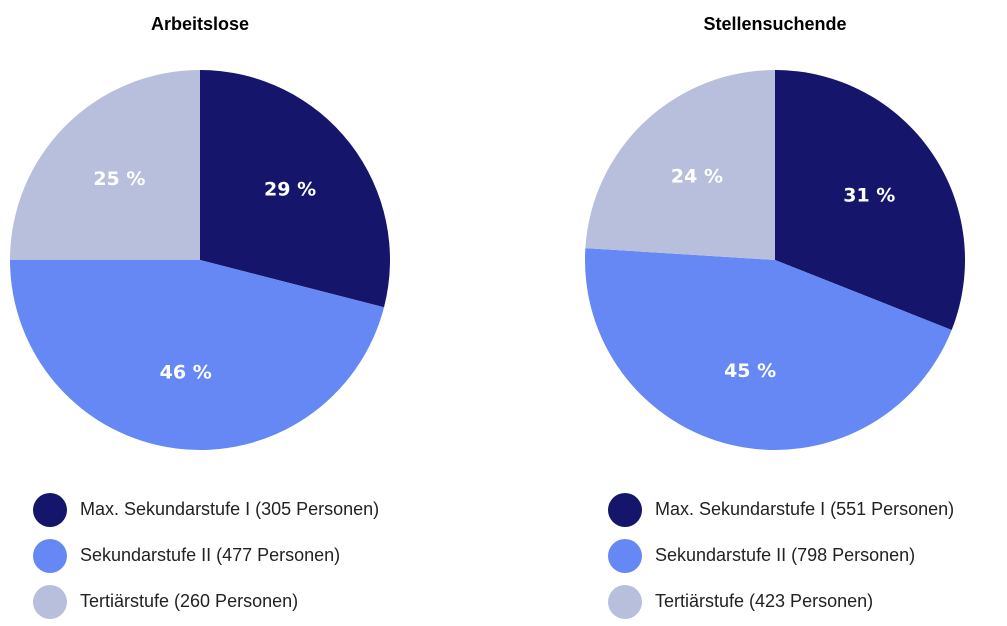  I want to click on data-label: 31 %, so click(869, 195).